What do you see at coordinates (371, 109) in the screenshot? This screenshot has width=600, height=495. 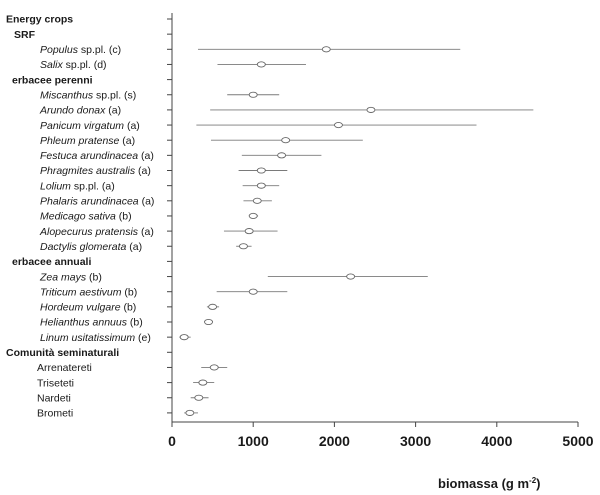 I see `mean-point-arundo-donax` at bounding box center [371, 109].